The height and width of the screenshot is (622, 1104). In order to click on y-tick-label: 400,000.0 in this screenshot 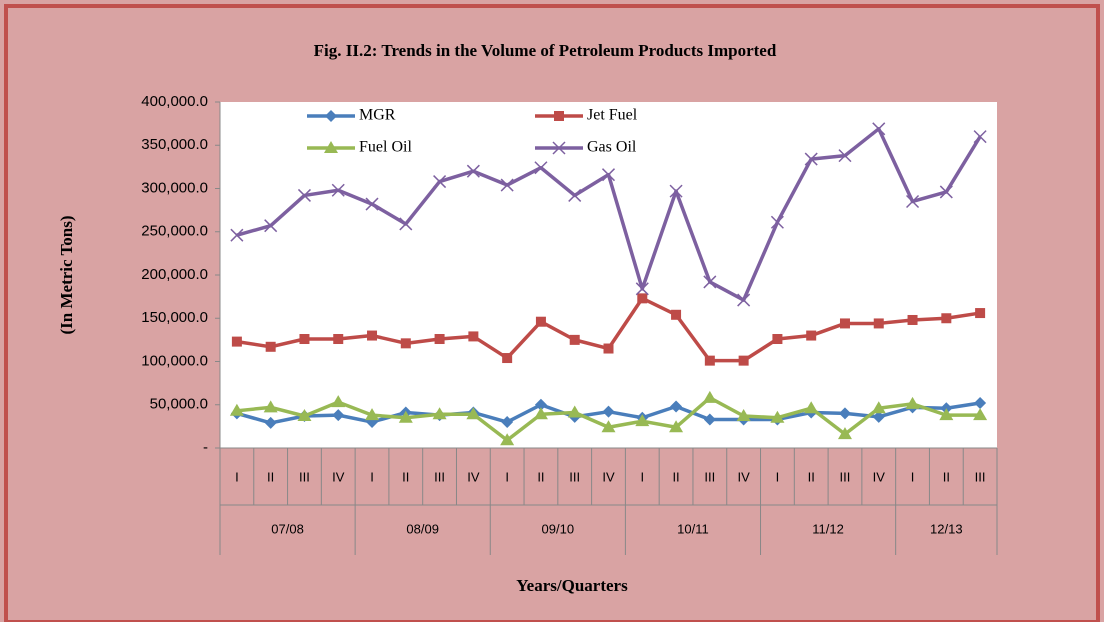, I will do `click(174, 101)`.